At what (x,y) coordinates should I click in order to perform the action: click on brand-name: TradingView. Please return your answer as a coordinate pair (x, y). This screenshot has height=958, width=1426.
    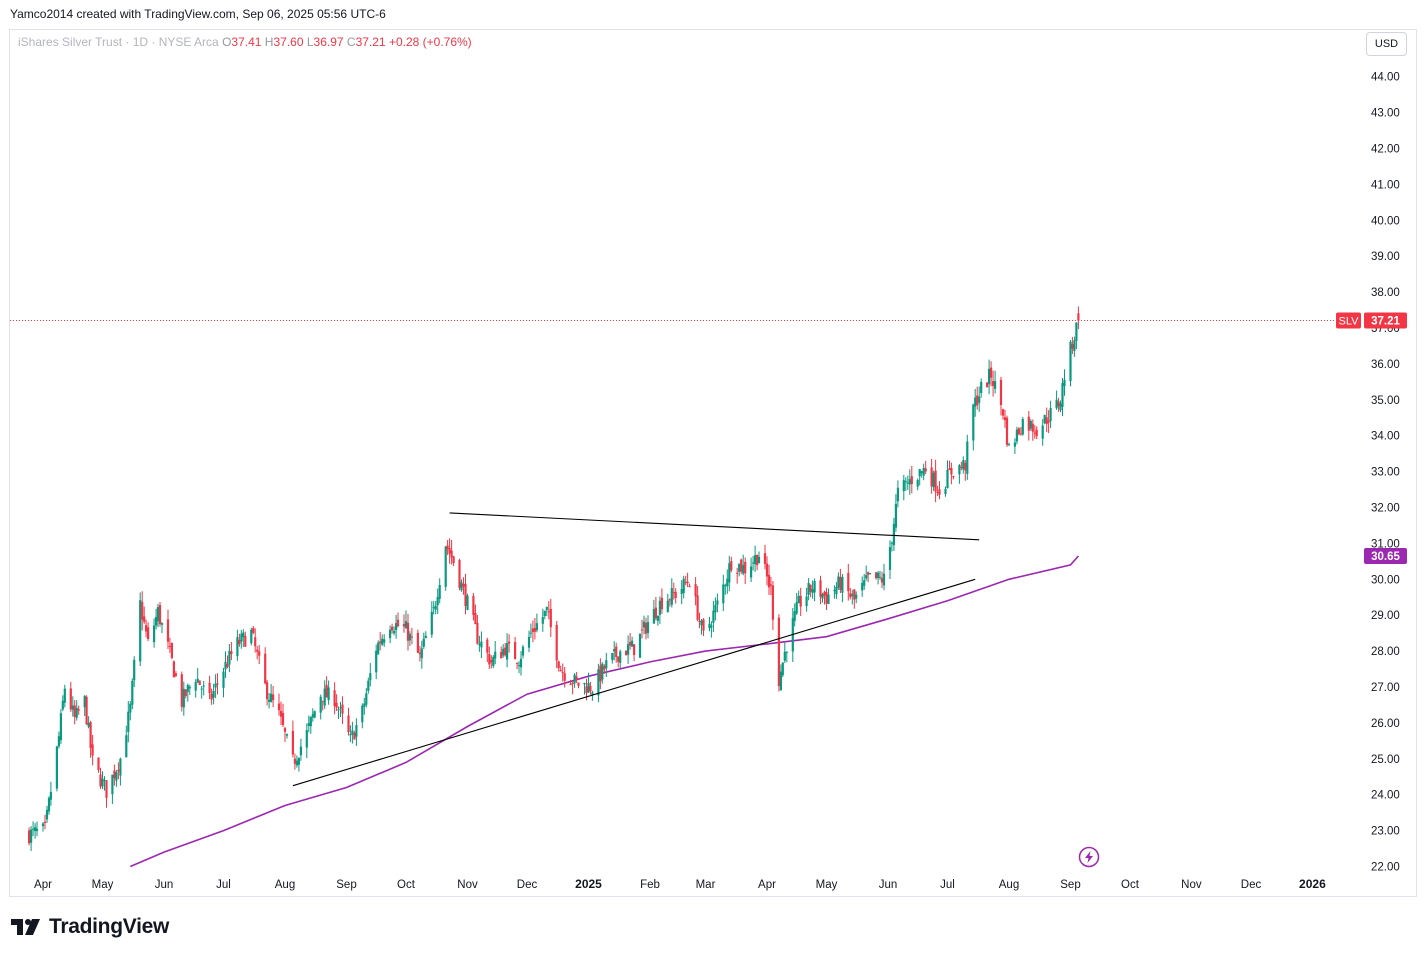
    Looking at the image, I should click on (109, 926).